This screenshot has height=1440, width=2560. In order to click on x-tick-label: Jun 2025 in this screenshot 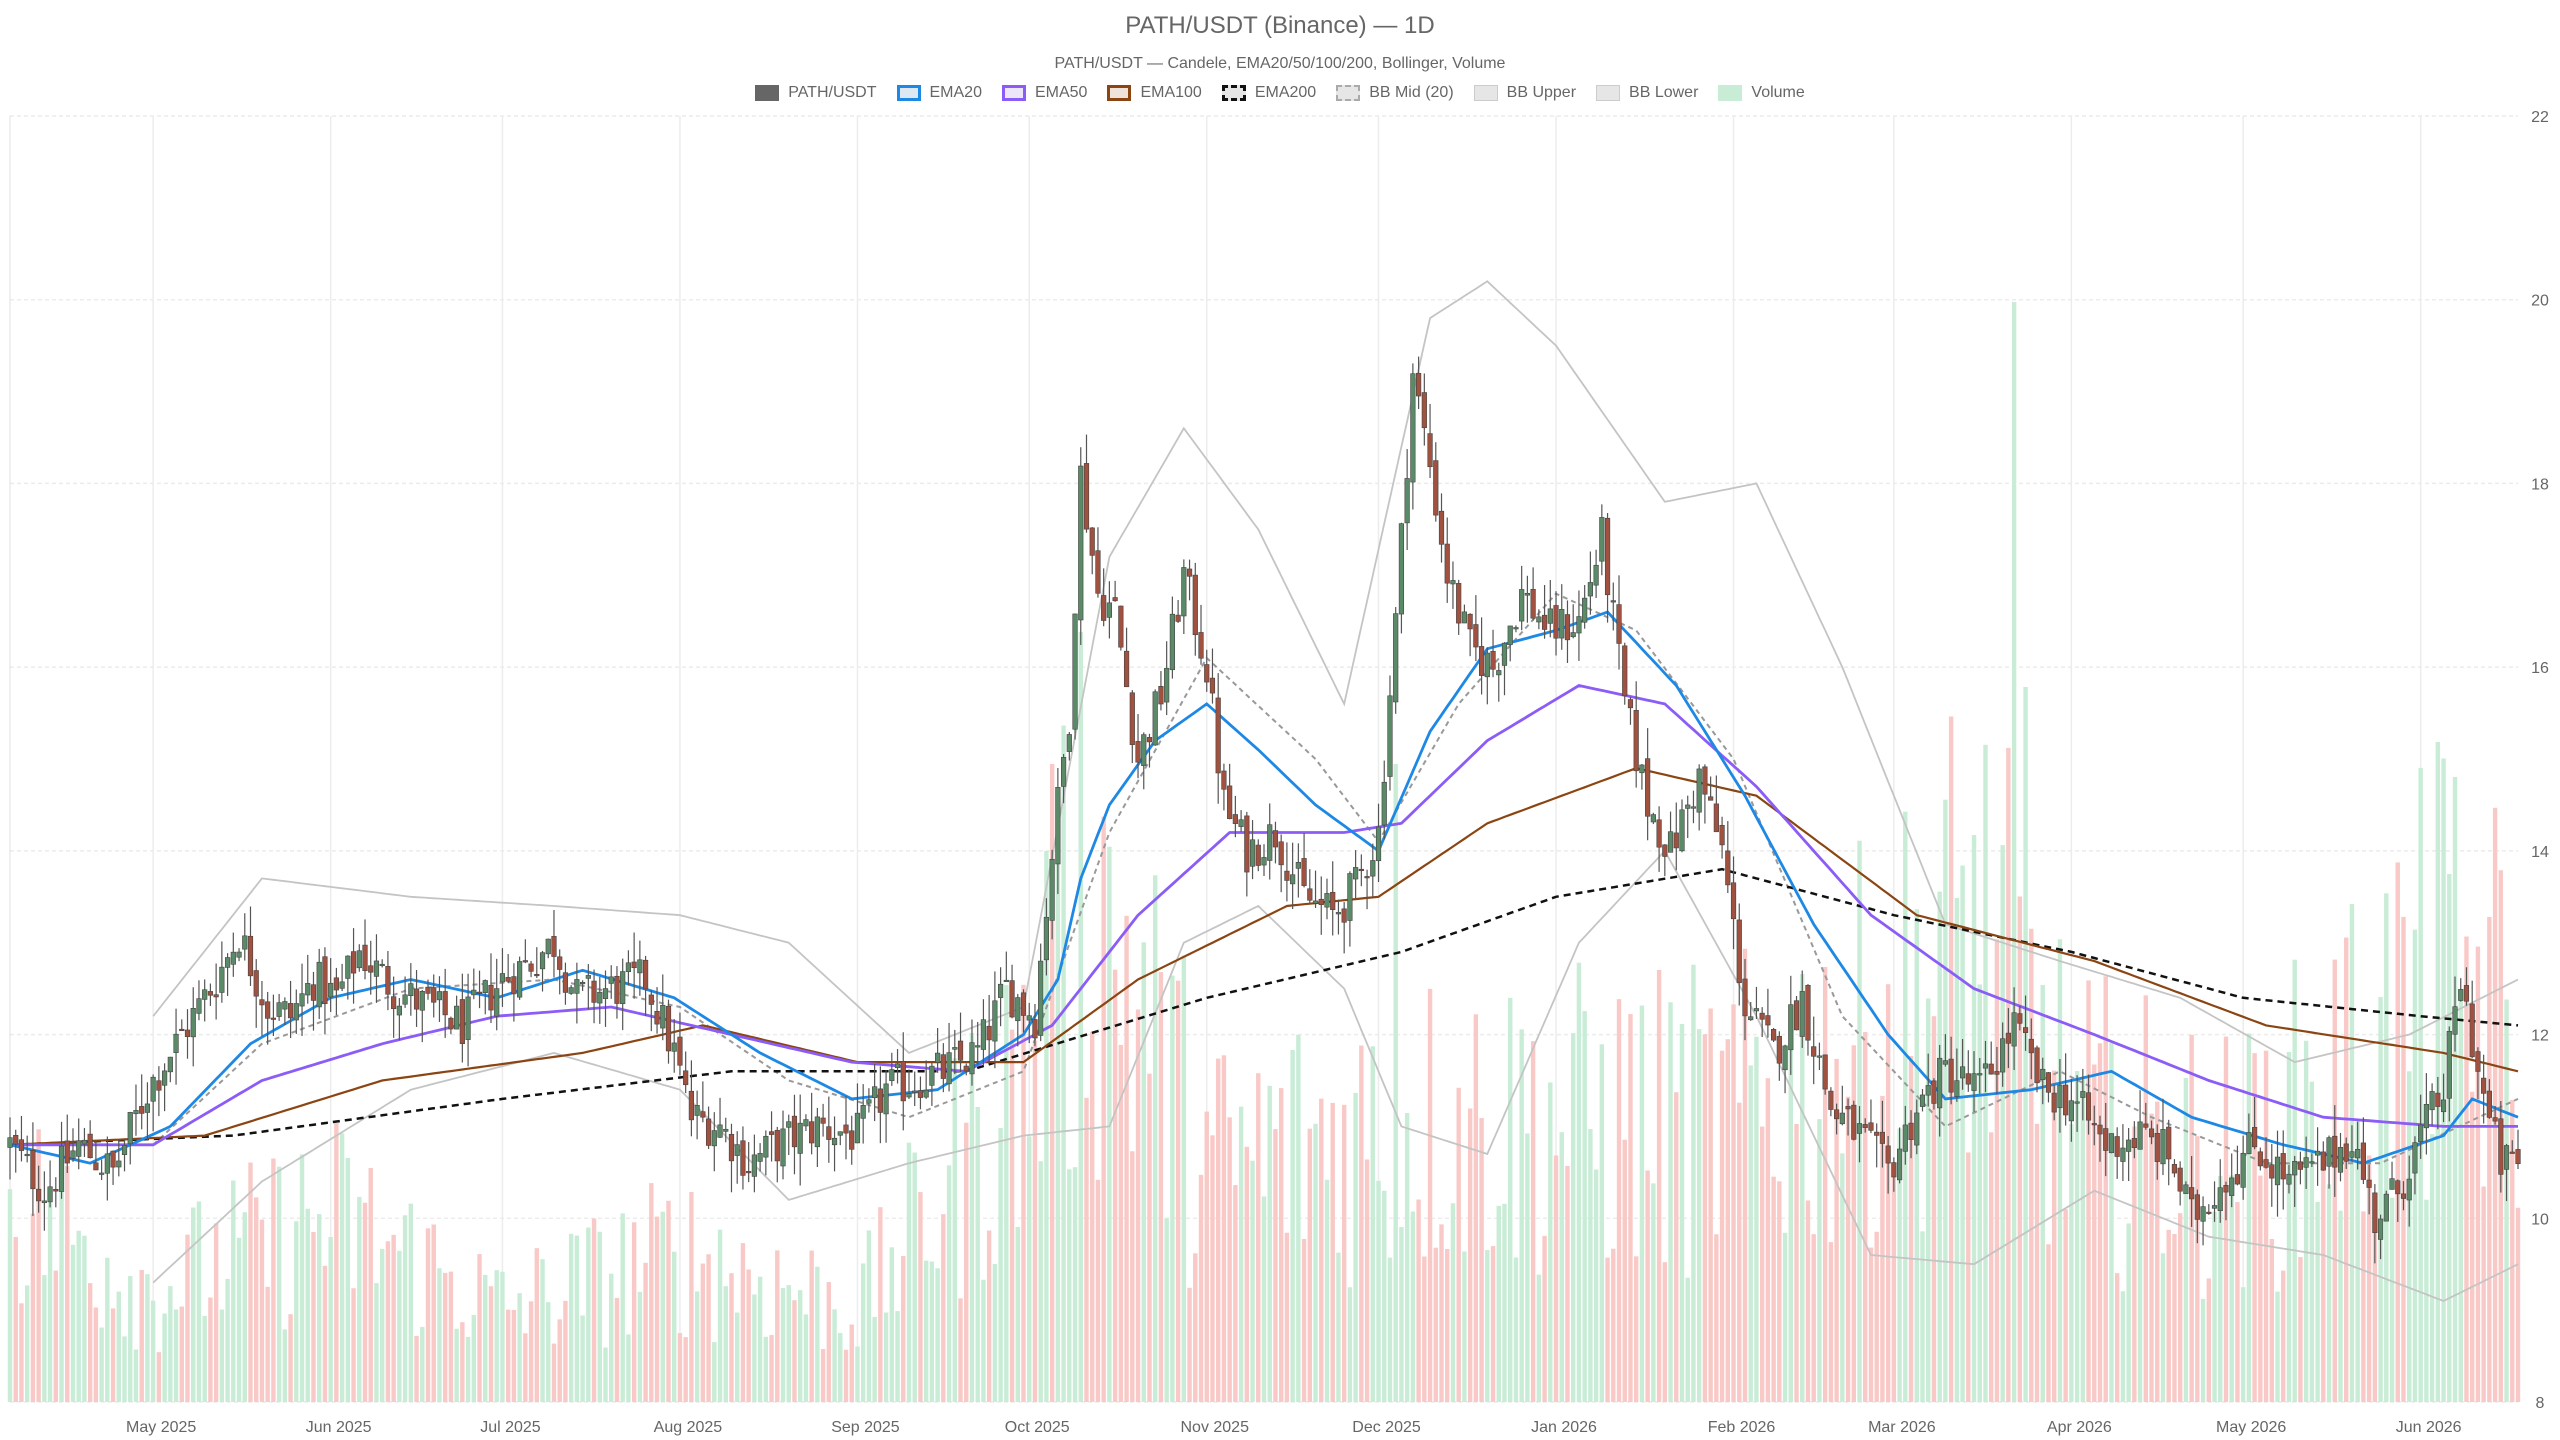, I will do `click(339, 1427)`.